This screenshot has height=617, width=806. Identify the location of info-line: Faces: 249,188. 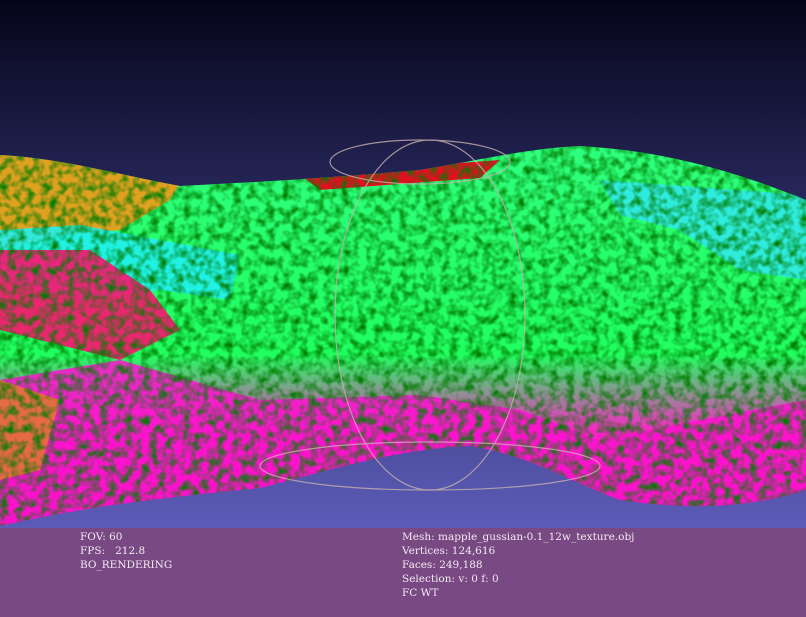
(442, 565).